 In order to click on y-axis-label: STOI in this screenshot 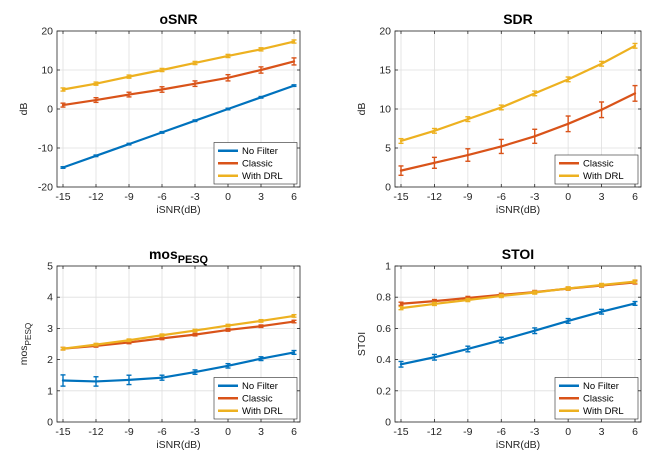, I will do `click(362, 344)`.